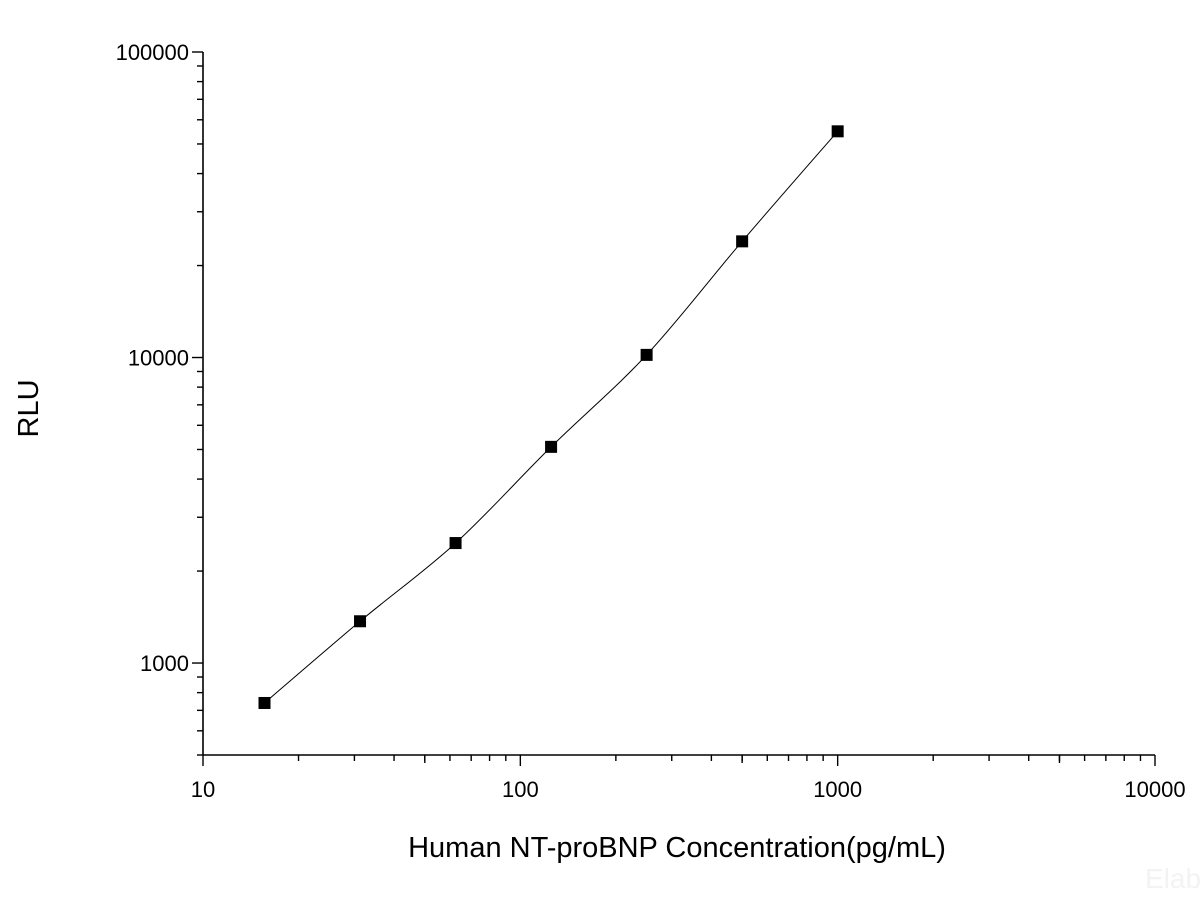  I want to click on x-axis-title: Human NT-proBNP Concentration(pg/mL), so click(677, 848).